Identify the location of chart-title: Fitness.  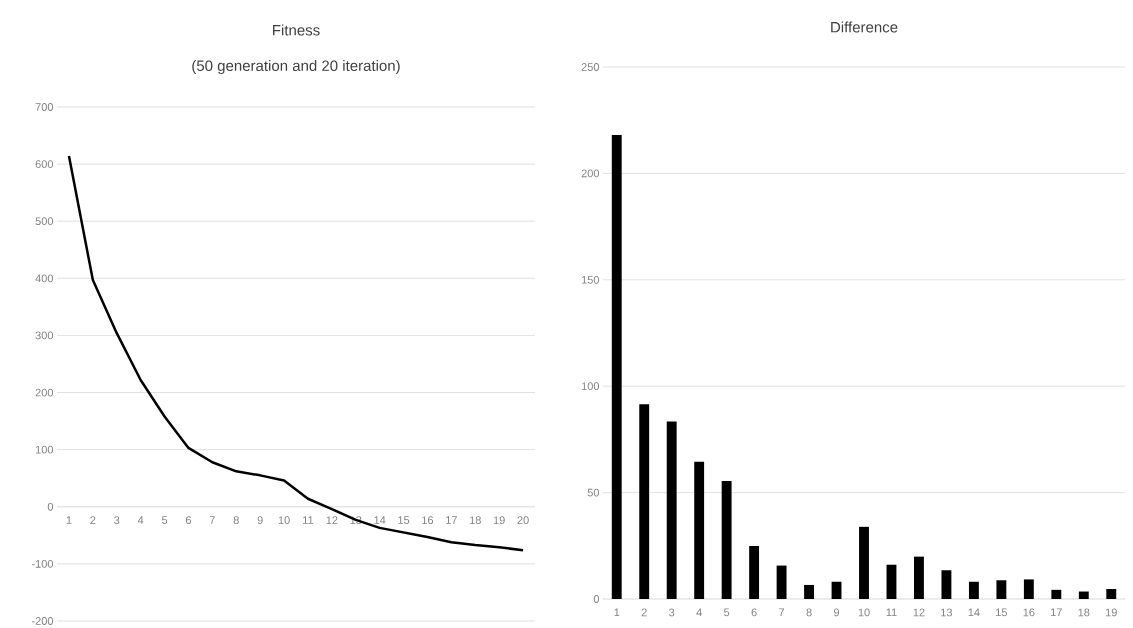
(296, 30).